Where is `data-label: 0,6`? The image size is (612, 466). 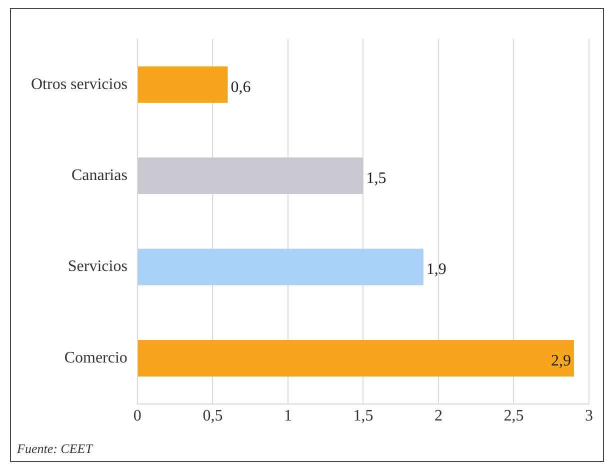
data-label: 0,6 is located at coordinates (240, 87).